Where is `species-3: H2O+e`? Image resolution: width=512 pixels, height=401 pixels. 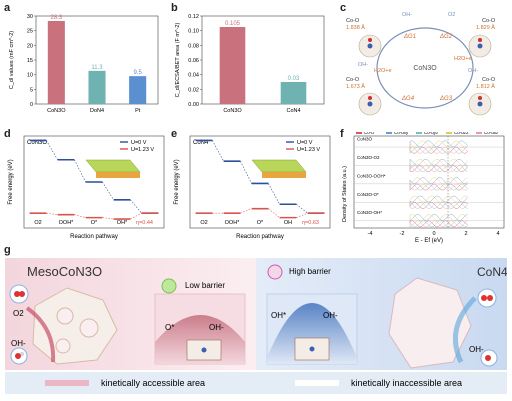
species-3: H2O+e is located at coordinates (383, 71).